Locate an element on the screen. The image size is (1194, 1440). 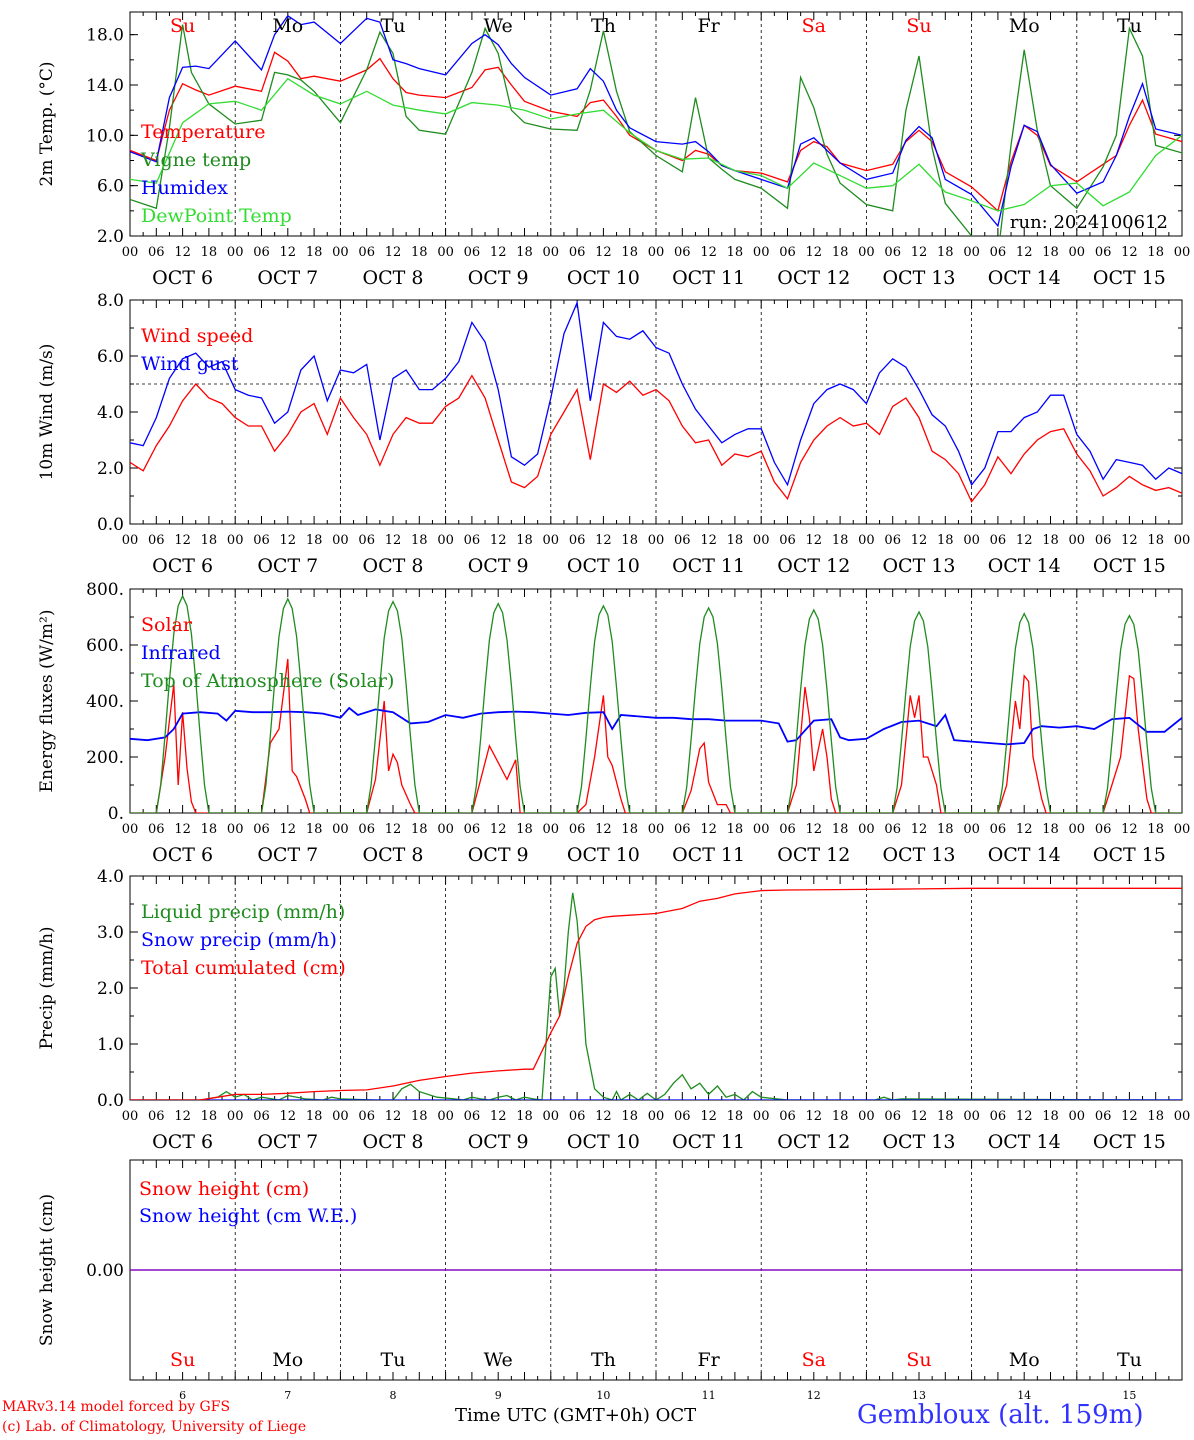
legend-entry: Infrared is located at coordinates (181, 653).